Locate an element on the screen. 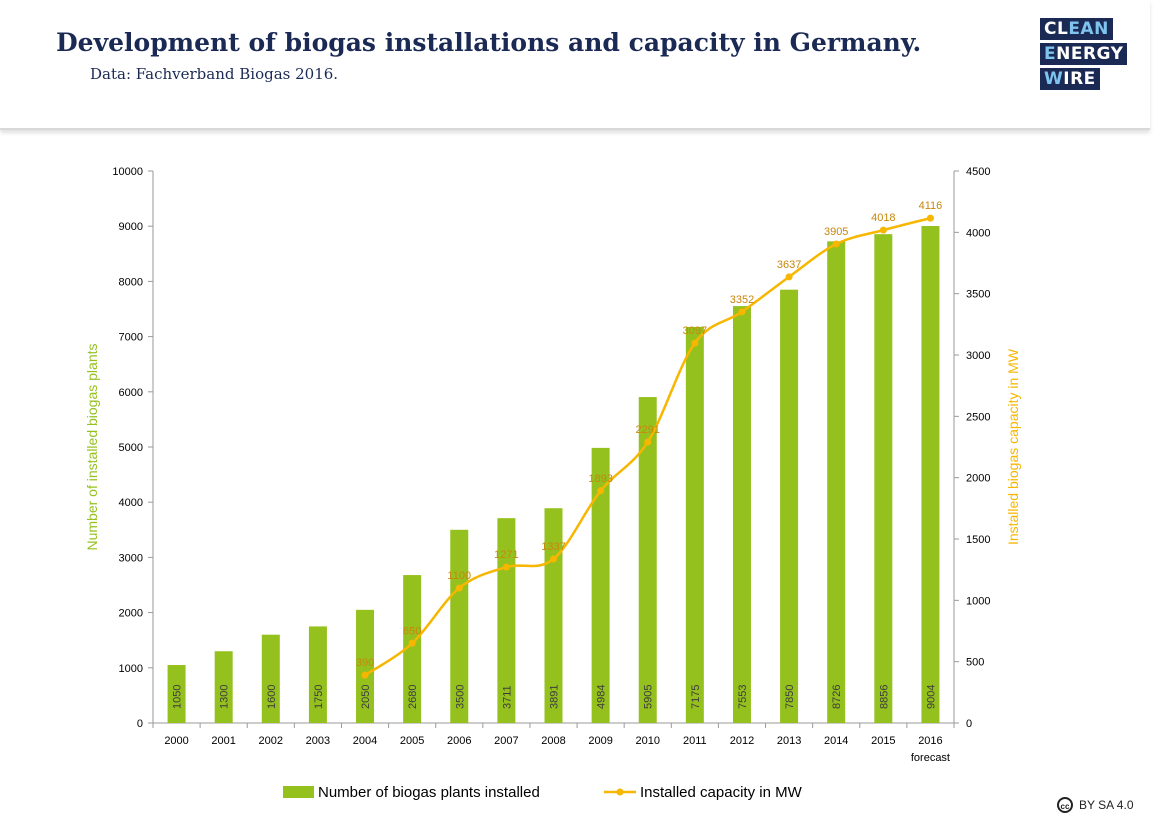  license-text: BY SA 4.0 is located at coordinates (1106, 805).